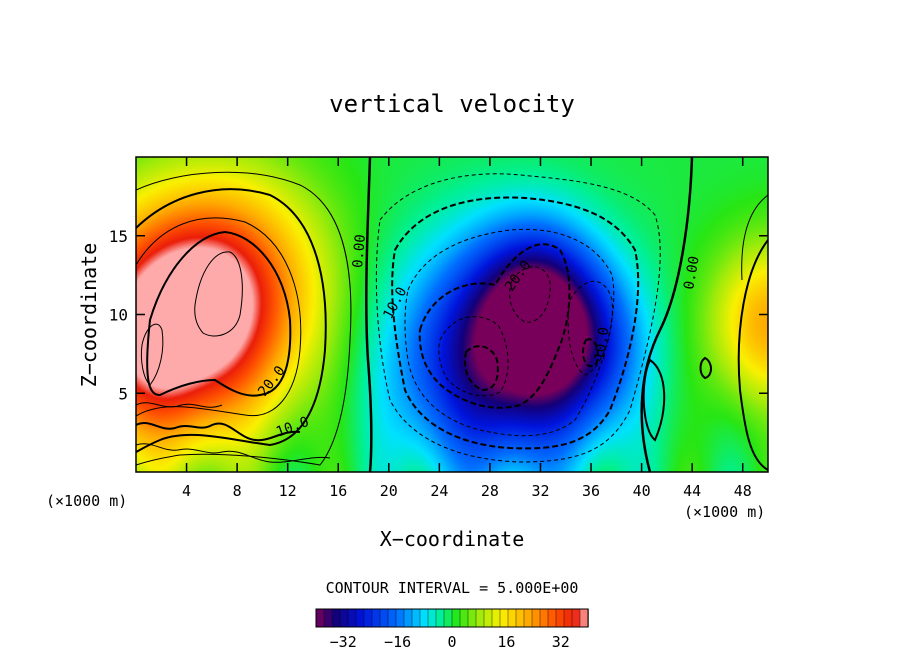  I want to click on contour-neg-secondary, so click(590, 328).